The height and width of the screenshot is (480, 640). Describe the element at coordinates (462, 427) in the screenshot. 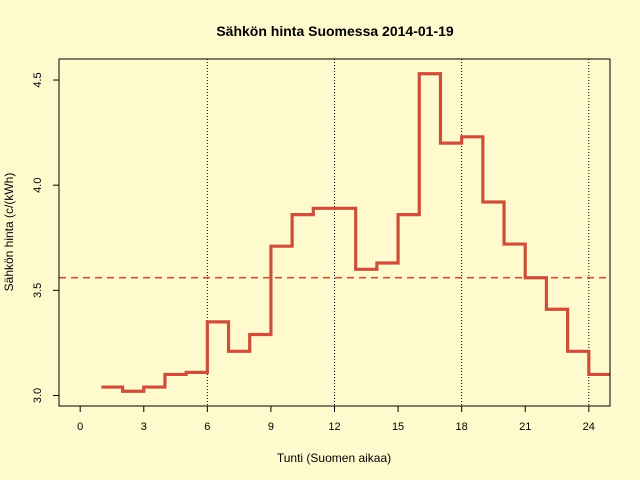

I see `x-tick-label: 18` at that location.